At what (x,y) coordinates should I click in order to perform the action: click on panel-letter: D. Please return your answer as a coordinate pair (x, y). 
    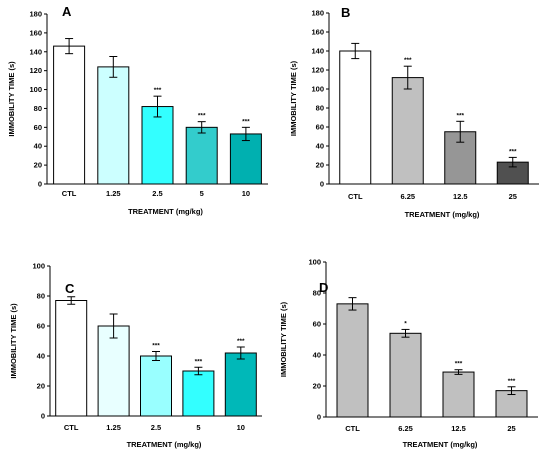
    Looking at the image, I should click on (323, 287).